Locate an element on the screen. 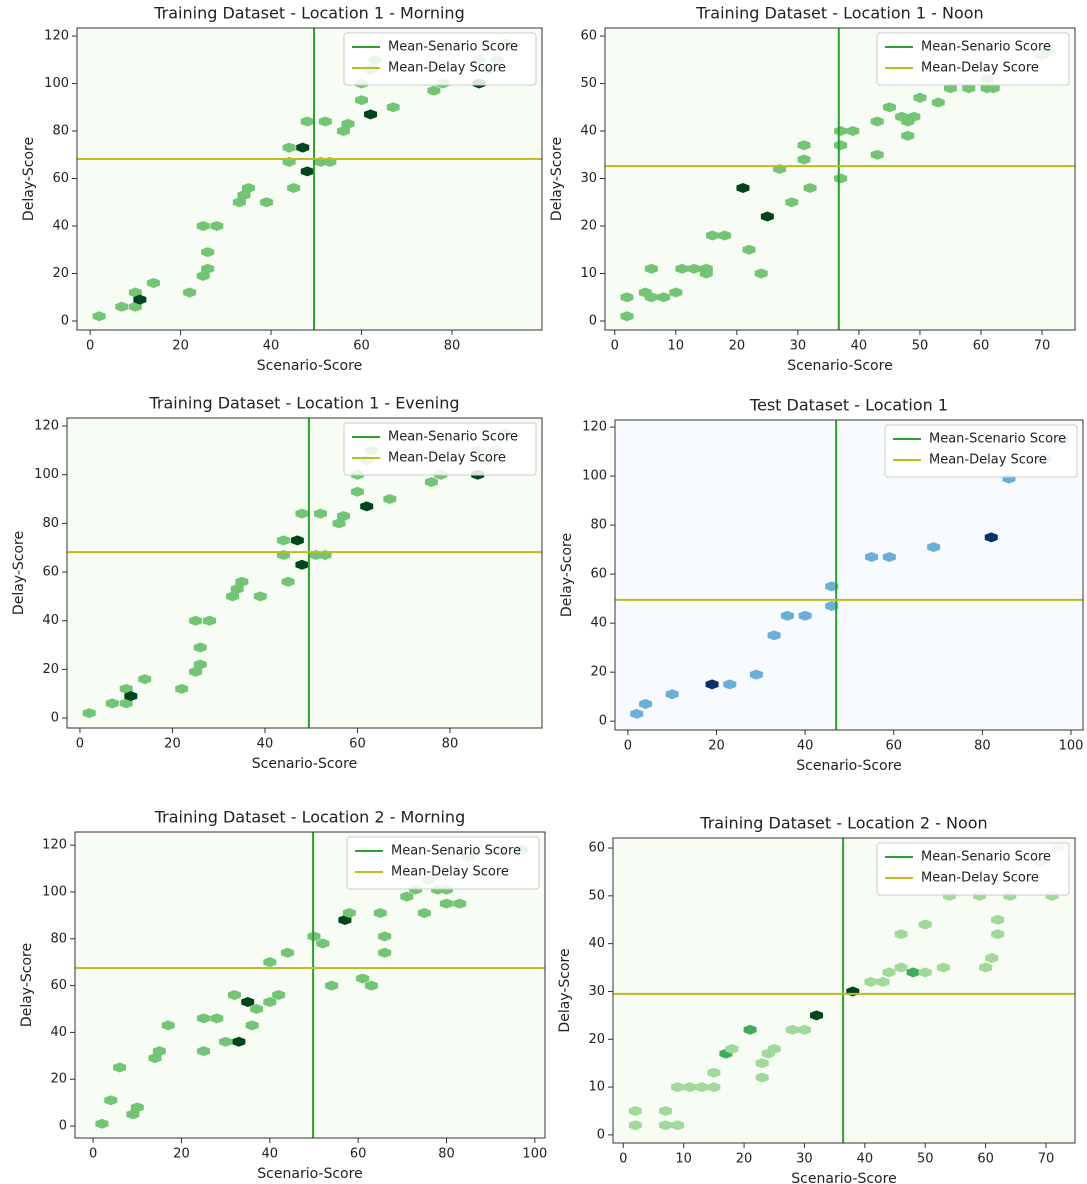 Image resolution: width=1087 pixels, height=1184 pixels. x-tick-label: 100 is located at coordinates (534, 1154).